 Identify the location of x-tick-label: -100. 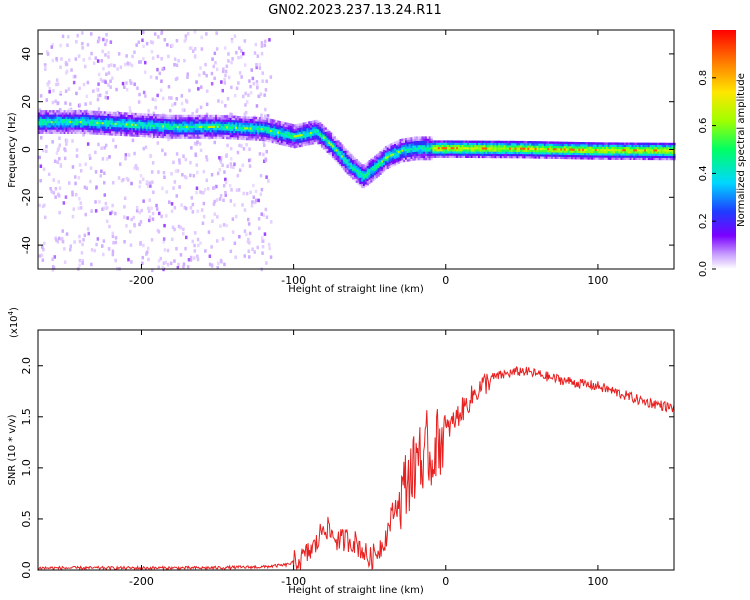
(293, 280).